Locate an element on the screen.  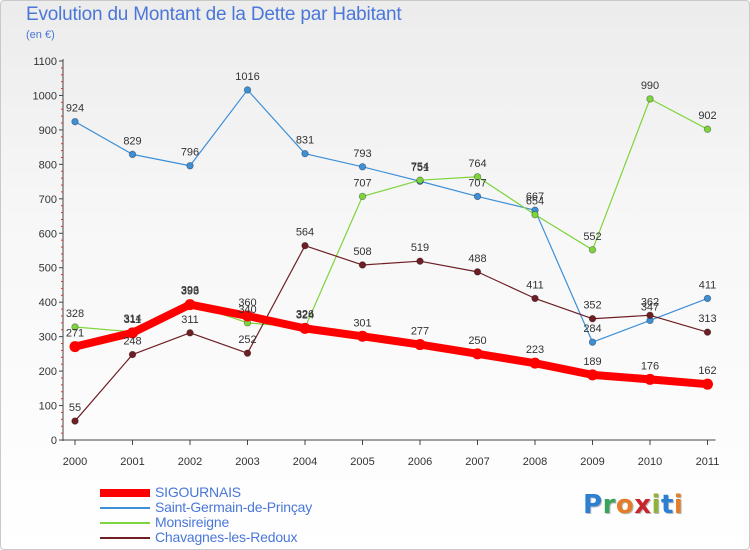
data-label: 271 is located at coordinates (75, 334).